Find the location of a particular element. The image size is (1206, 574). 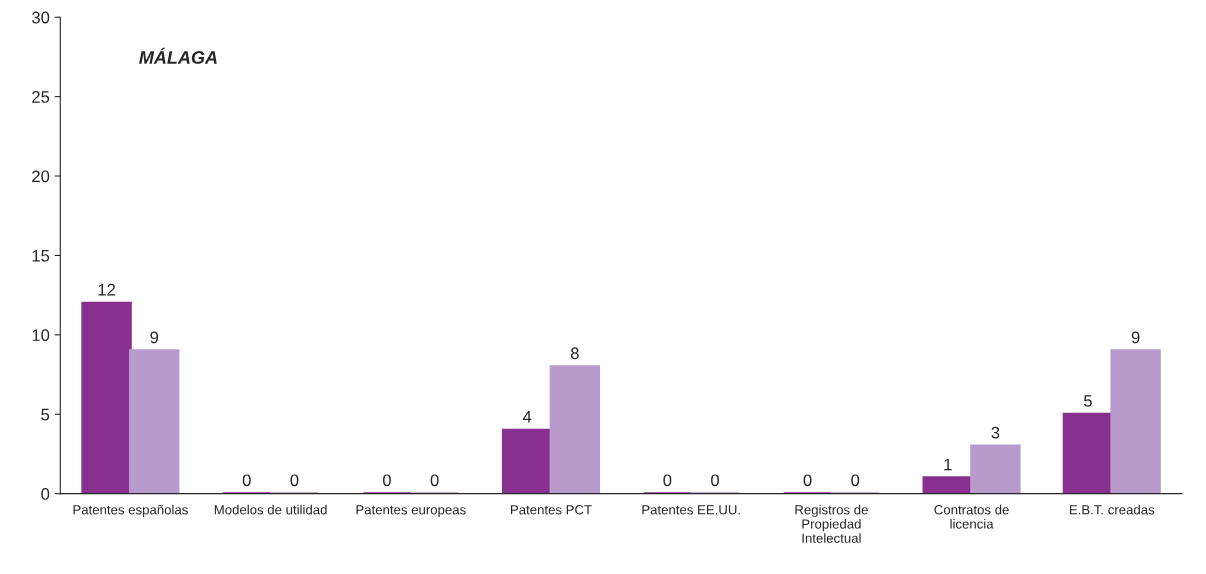

x-tick-label: Modelos de utilidad is located at coordinates (270, 509).